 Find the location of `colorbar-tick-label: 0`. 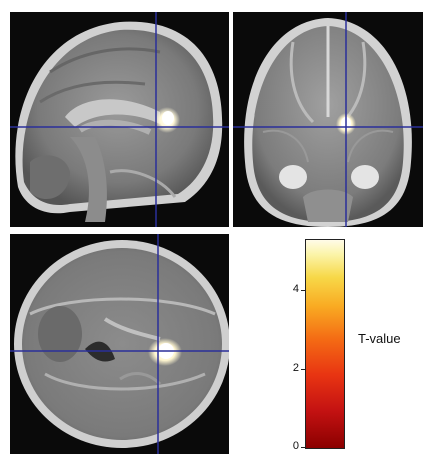

colorbar-tick-label: 0 is located at coordinates (295, 446).